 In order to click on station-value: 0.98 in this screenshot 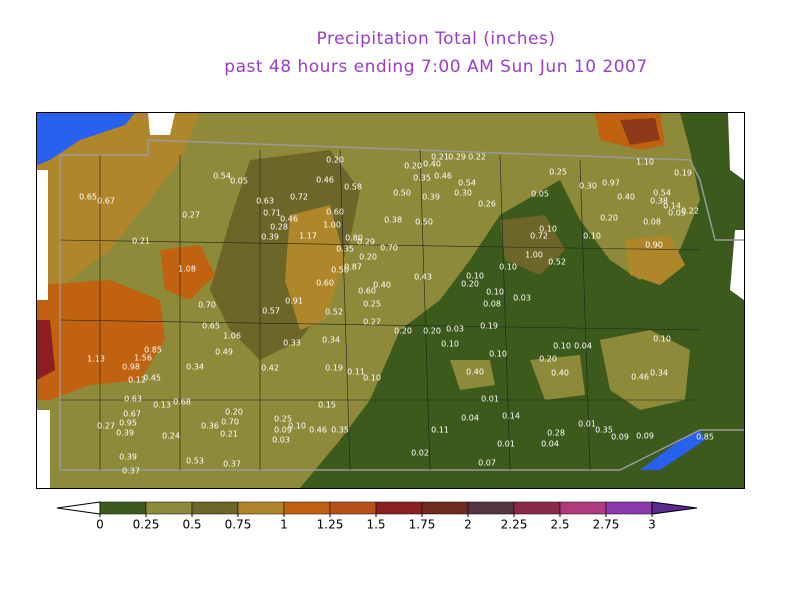, I will do `click(131, 367)`.